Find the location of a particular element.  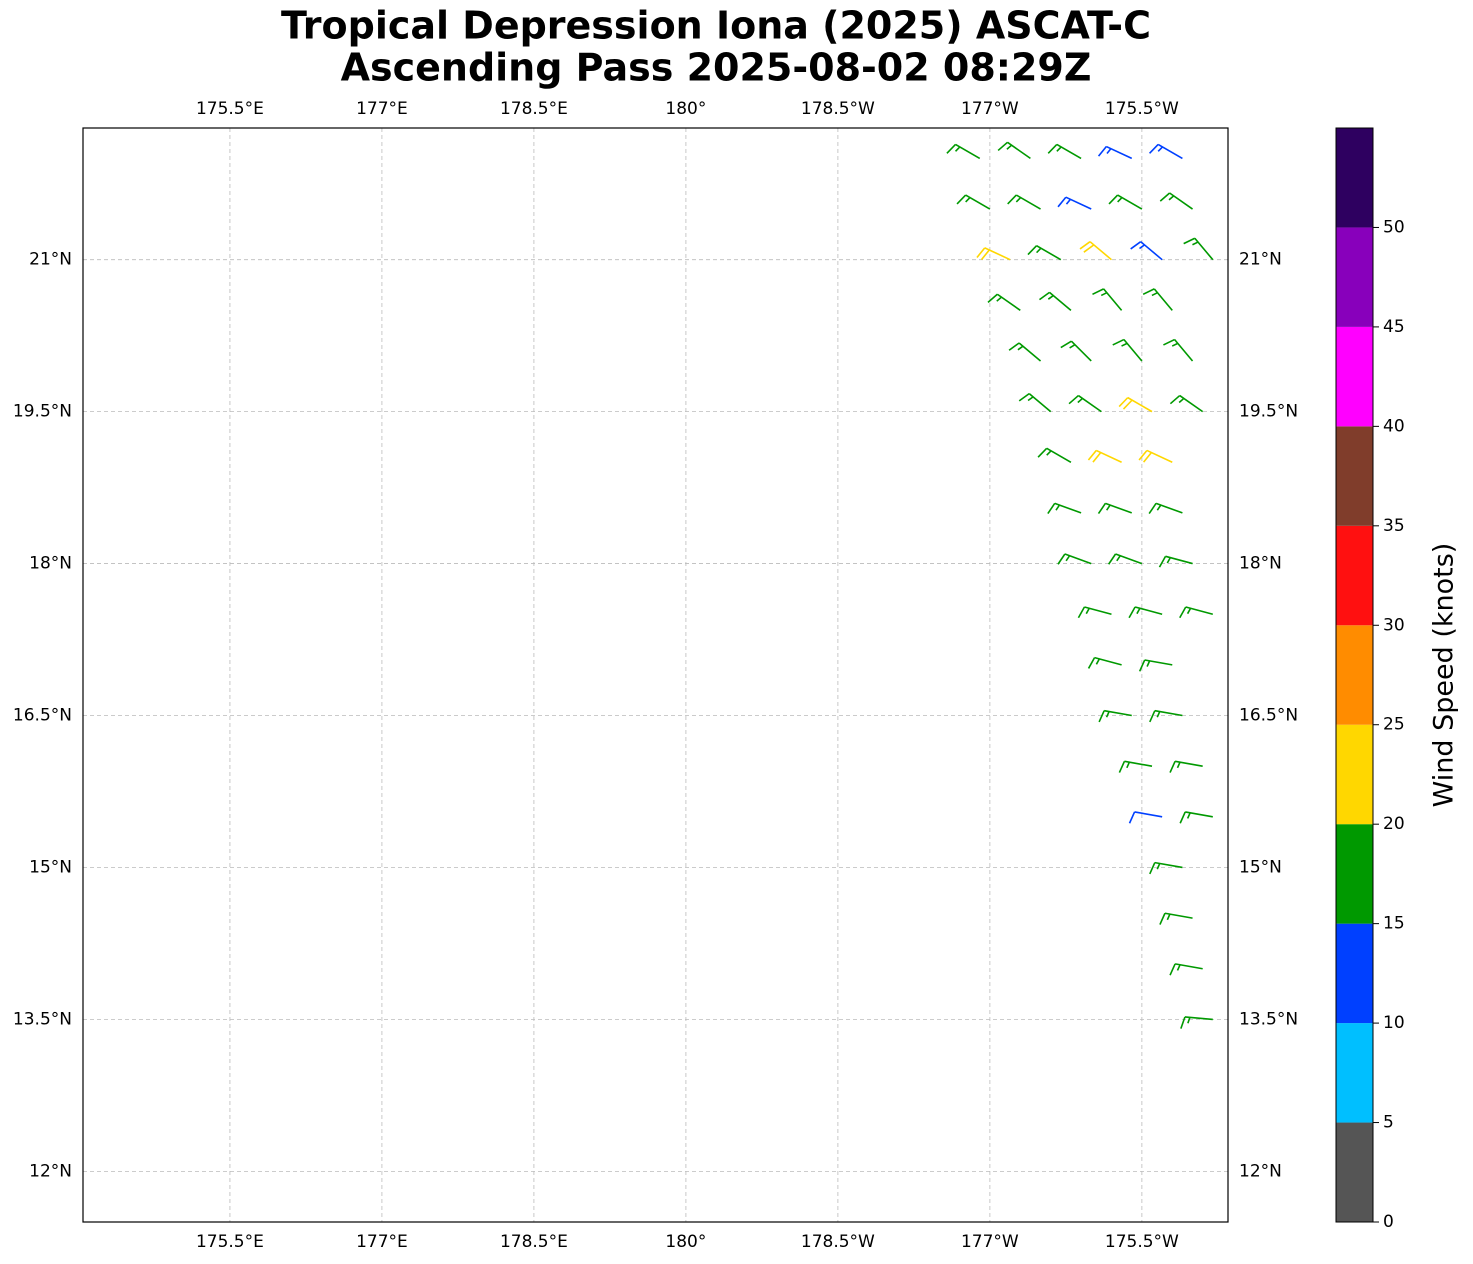

x-tick-label-bottom: 177°E is located at coordinates (382, 1242).